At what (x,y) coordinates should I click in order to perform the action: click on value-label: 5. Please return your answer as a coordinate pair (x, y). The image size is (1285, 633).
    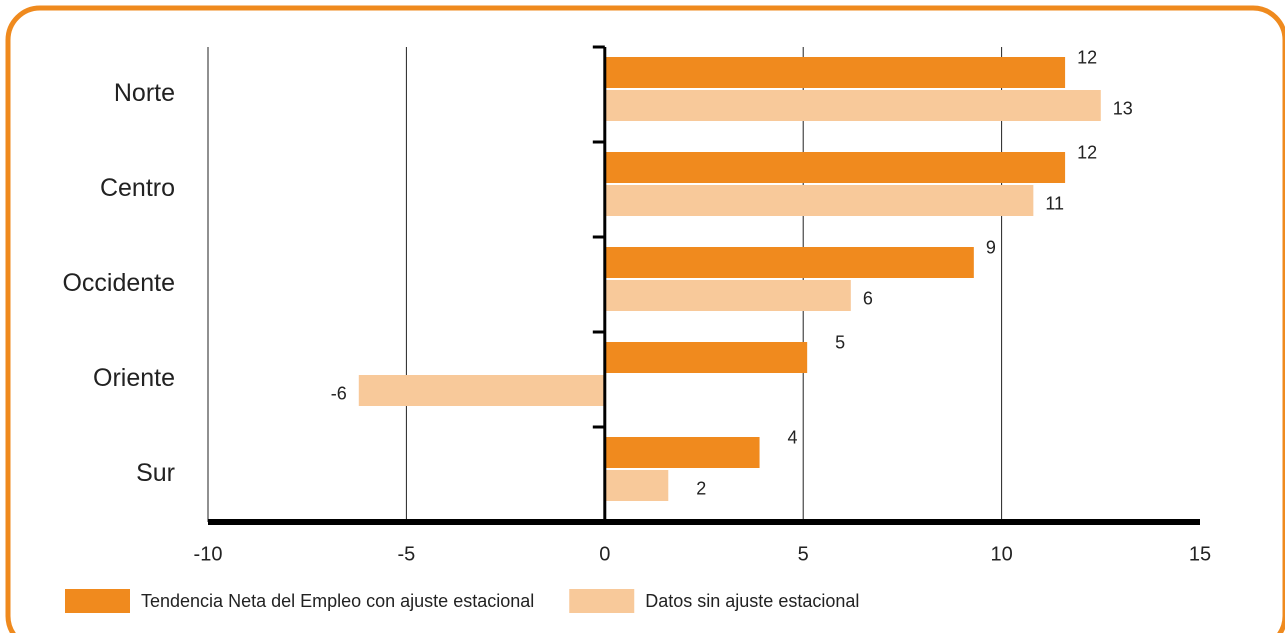
    Looking at the image, I should click on (840, 342).